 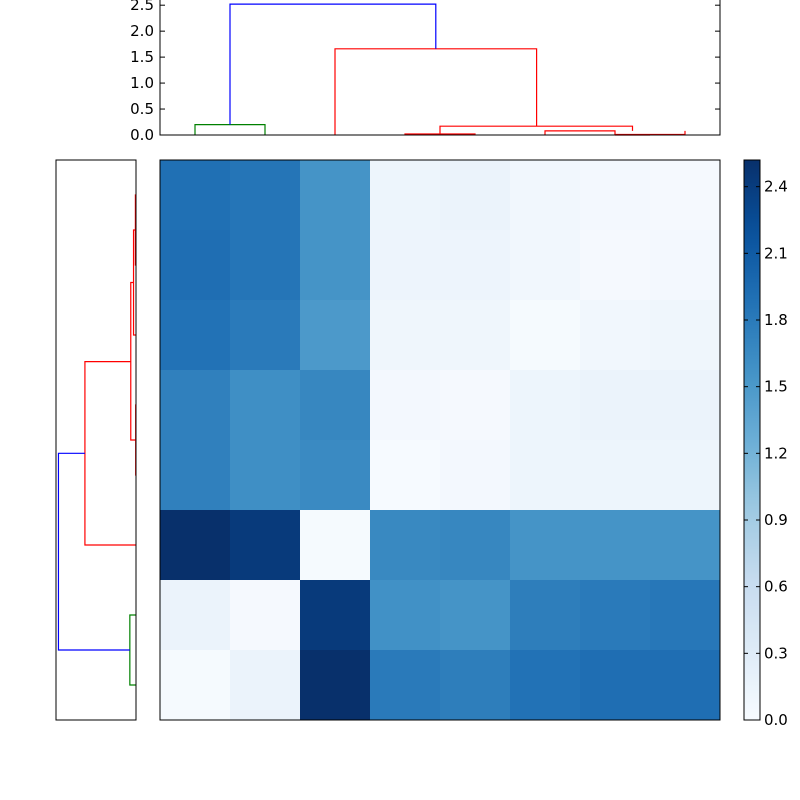 I want to click on top-dendrogram-ytick-label: 2.5, so click(x=142, y=7).